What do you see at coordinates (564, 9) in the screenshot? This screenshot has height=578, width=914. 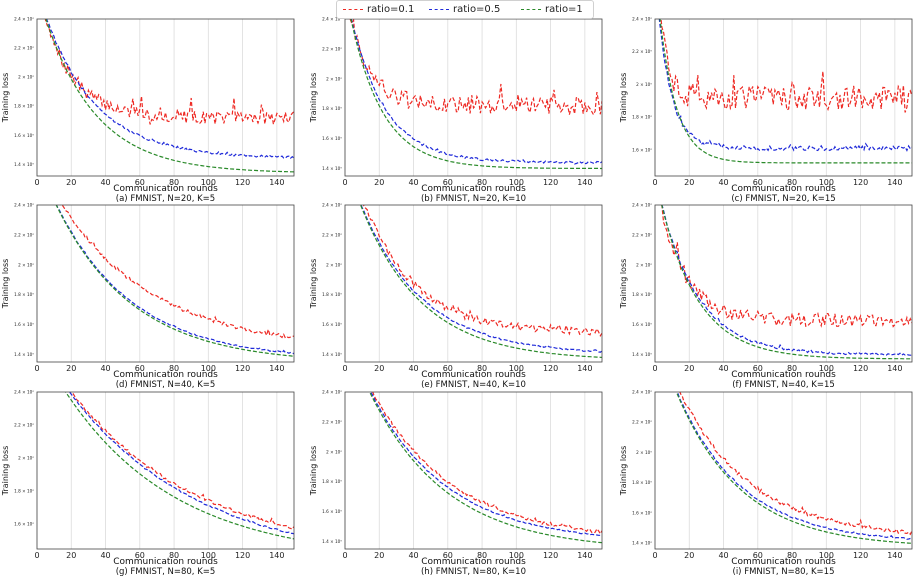 I see `legend-label: ratio=1` at bounding box center [564, 9].